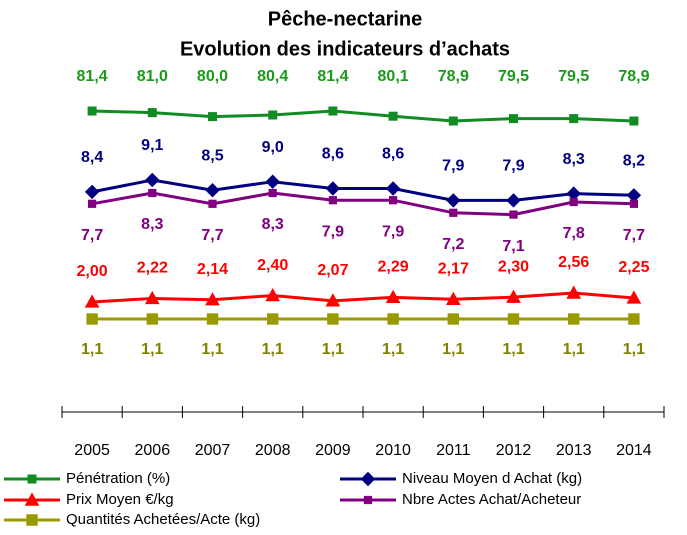 The width and height of the screenshot is (687, 535). What do you see at coordinates (212, 155) in the screenshot?
I see `data-label: 8,5` at bounding box center [212, 155].